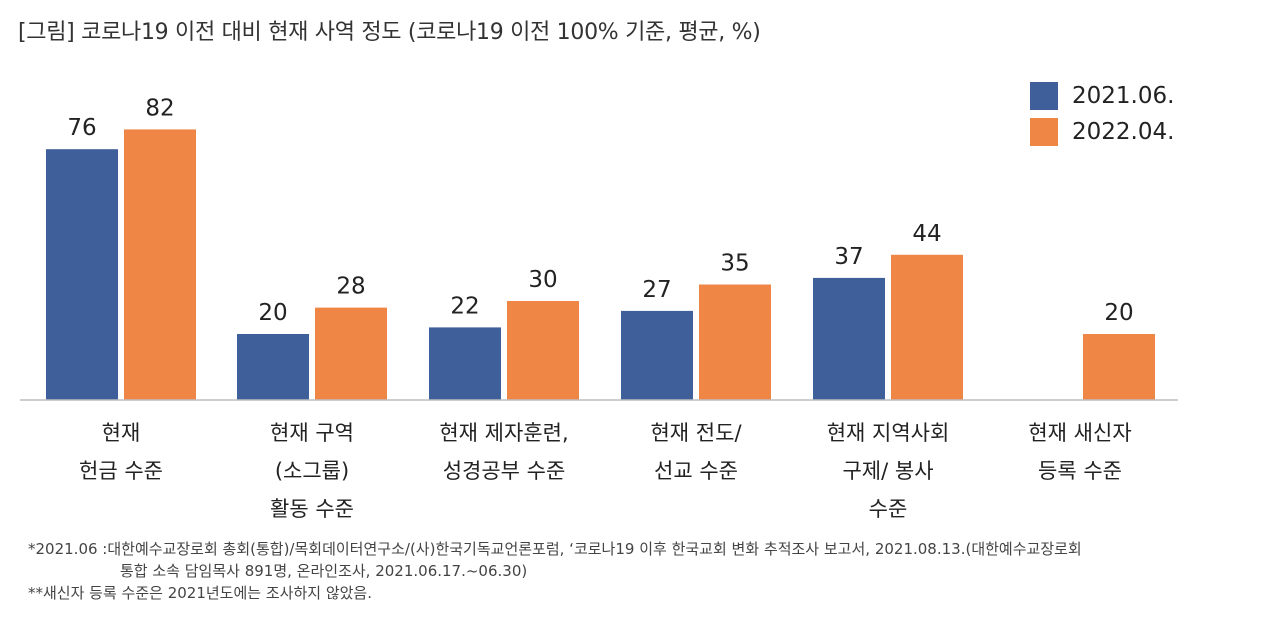 This screenshot has width=1288, height=644. What do you see at coordinates (121, 471) in the screenshot?
I see `category-label-0-1: 헌금 수준` at bounding box center [121, 471].